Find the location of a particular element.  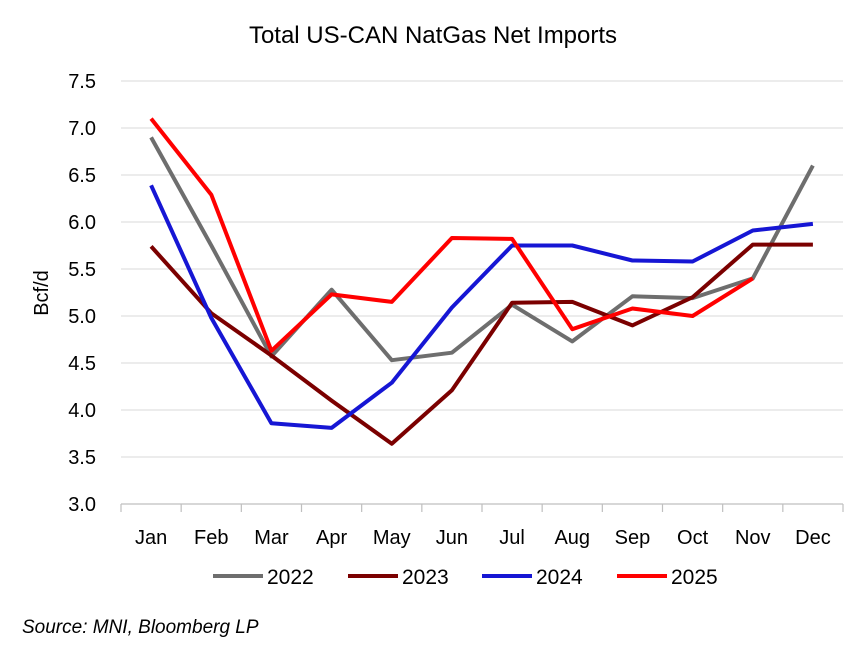

y-tick-label: 3.0 is located at coordinates (82, 505).